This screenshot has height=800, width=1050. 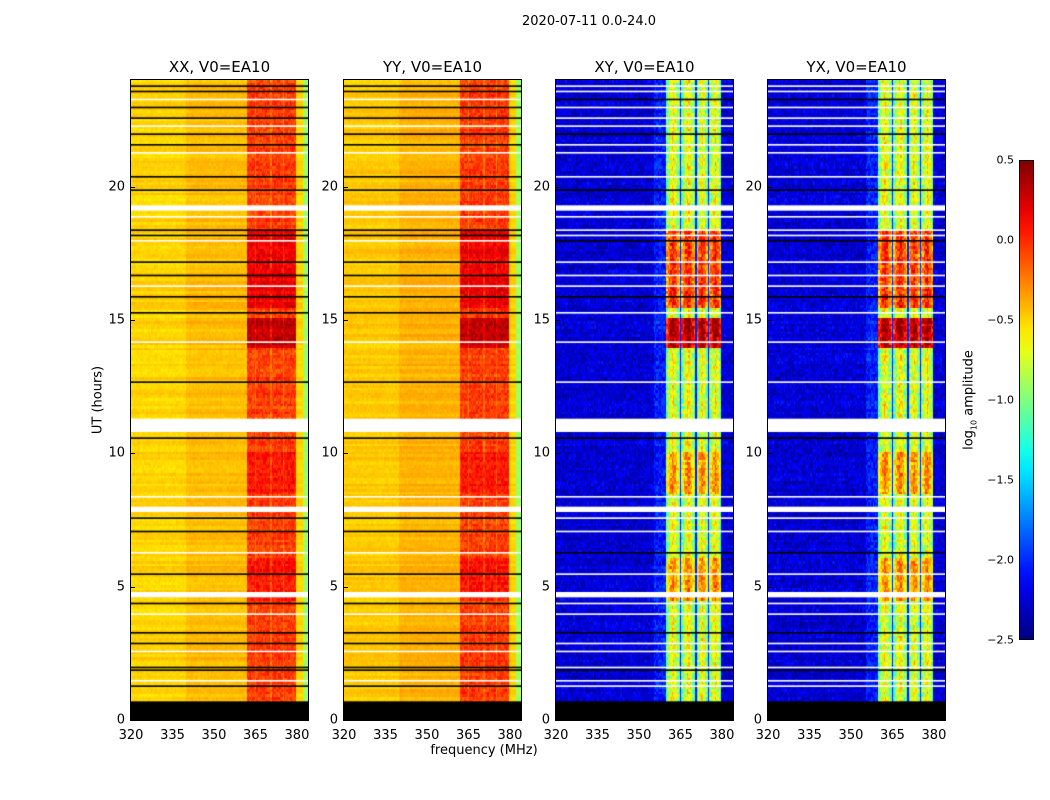 What do you see at coordinates (484, 750) in the screenshot?
I see `x-axis-label: frequency (MHz)` at bounding box center [484, 750].